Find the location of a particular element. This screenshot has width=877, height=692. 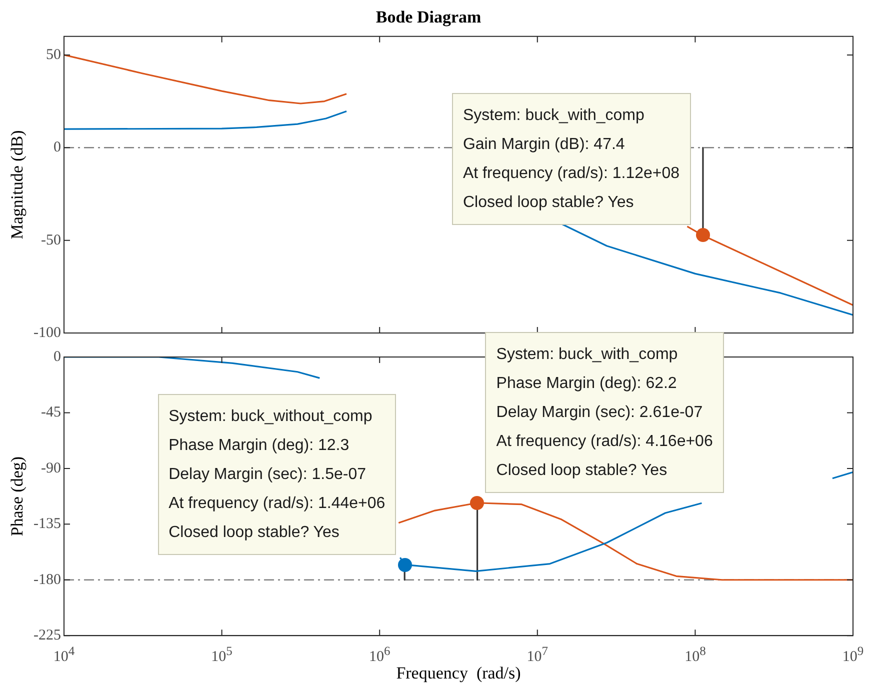

x-tick-label: 10$^{6}$ is located at coordinates (379, 654).